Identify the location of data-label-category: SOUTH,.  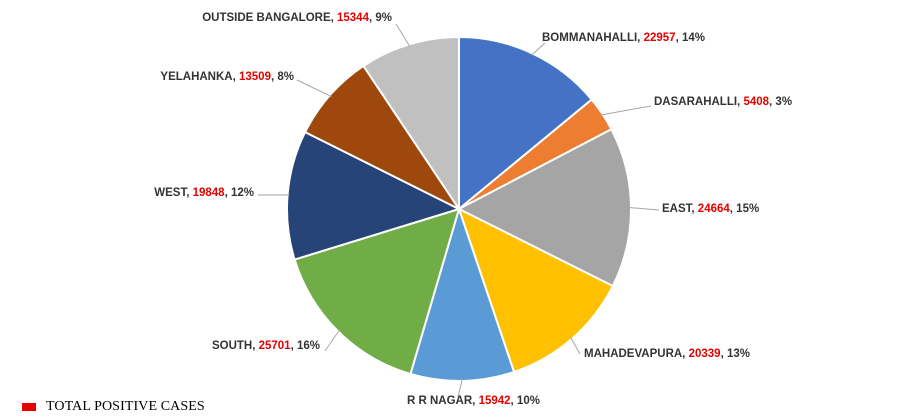
(235, 346).